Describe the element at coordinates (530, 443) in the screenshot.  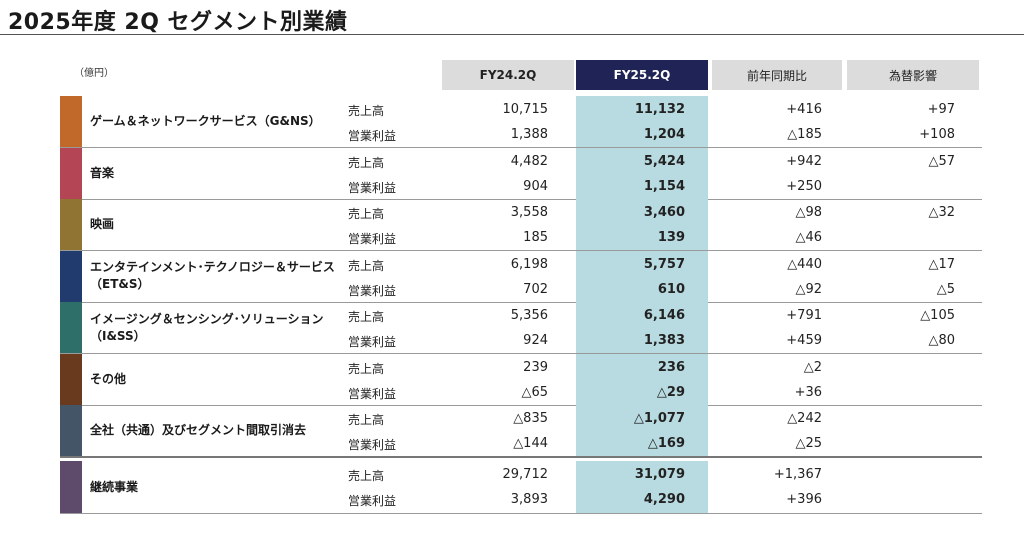
I see `value-fy24: △144` at that location.